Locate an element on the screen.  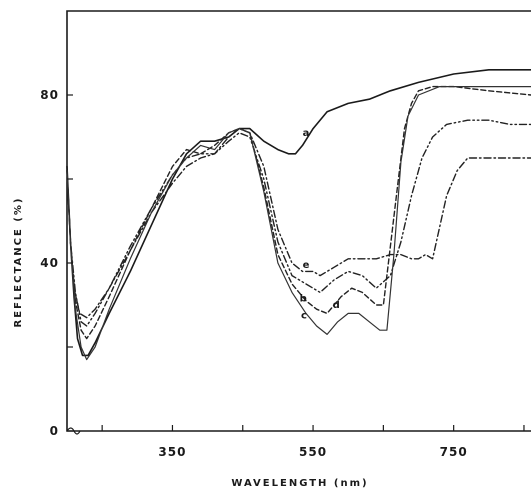
y-tick-label: 80 is located at coordinates (49, 95).